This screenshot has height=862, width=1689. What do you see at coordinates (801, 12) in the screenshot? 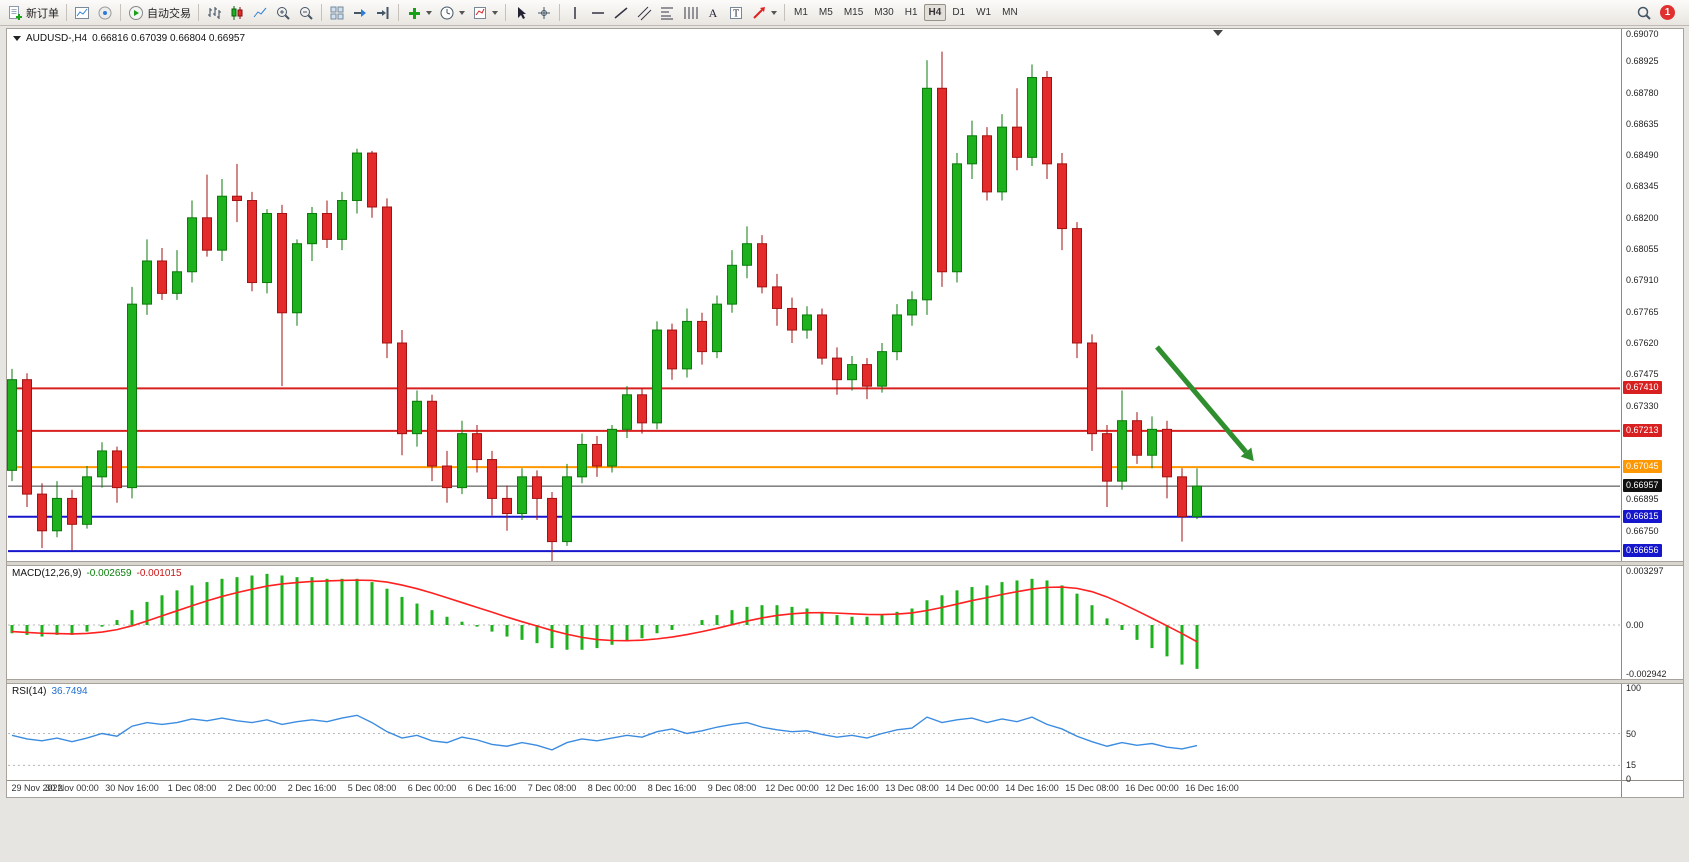
I see `timeframe-m1: M1` at bounding box center [801, 12].